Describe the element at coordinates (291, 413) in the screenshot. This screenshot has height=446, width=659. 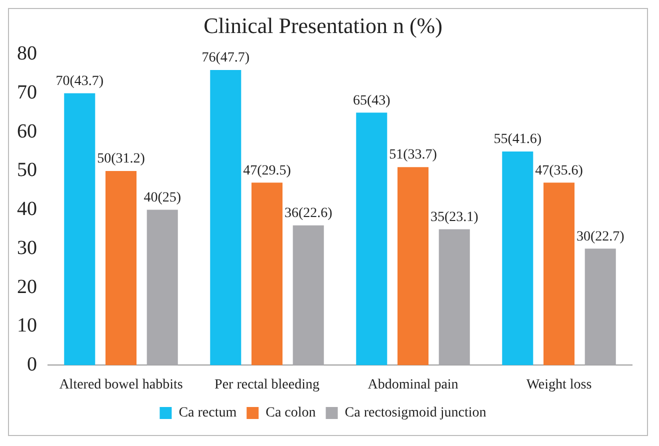
I see `legend-label: Ca colon` at that location.